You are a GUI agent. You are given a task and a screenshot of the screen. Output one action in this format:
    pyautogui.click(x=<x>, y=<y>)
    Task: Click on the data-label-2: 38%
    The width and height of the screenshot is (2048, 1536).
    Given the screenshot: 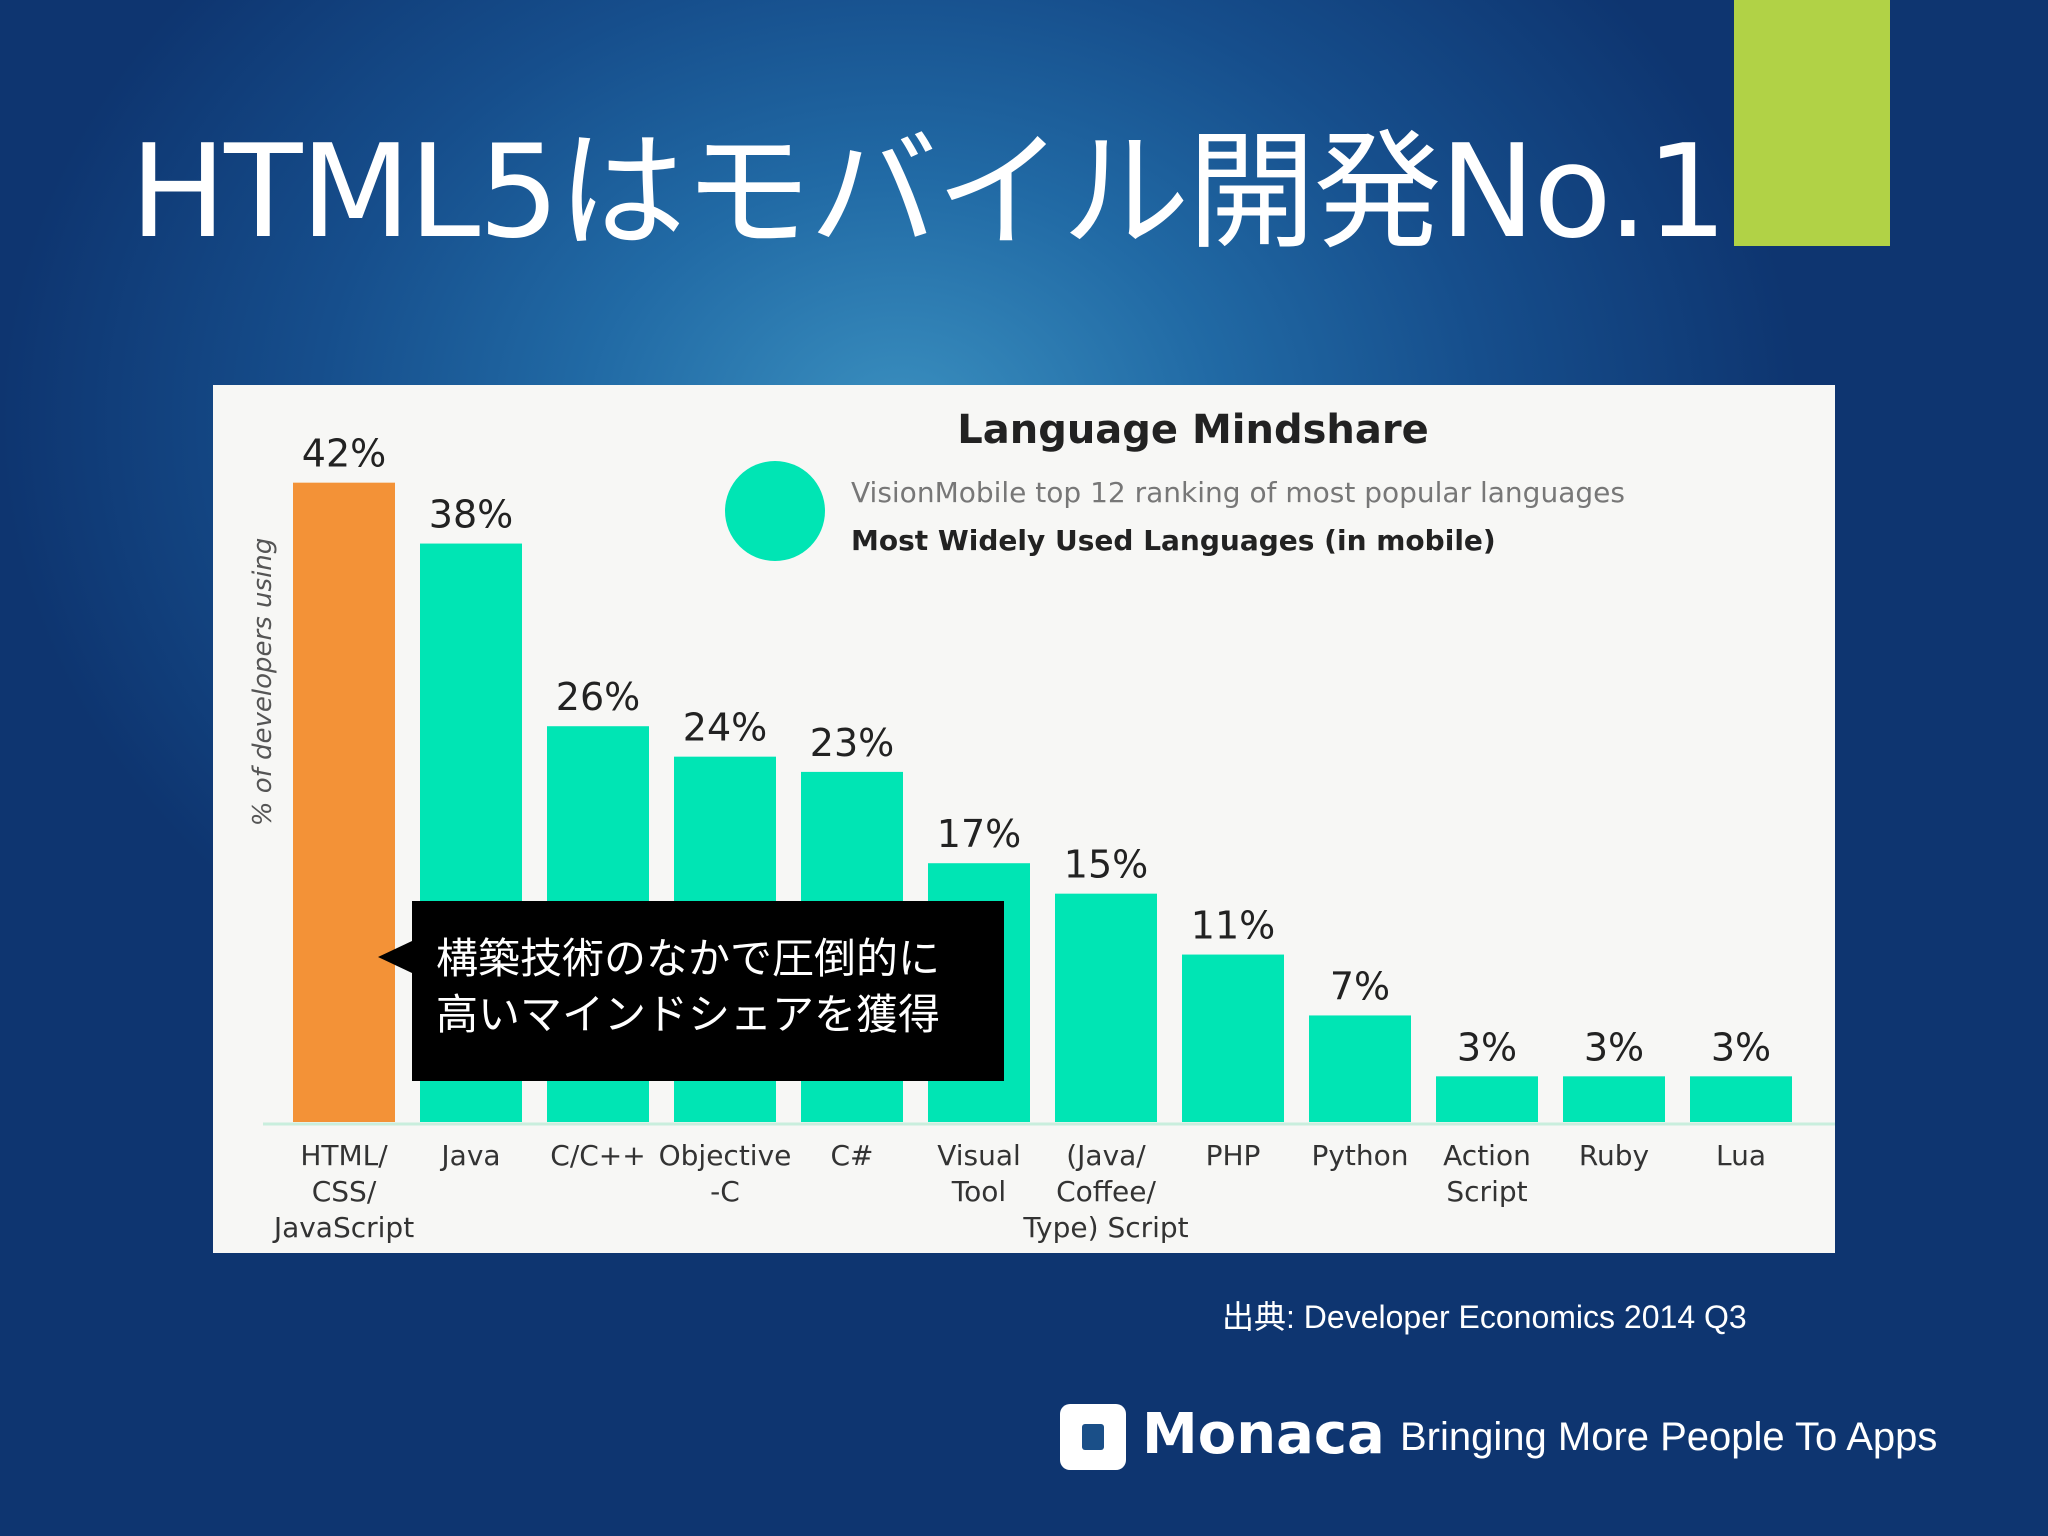 What is the action you would take?
    pyautogui.click(x=471, y=515)
    